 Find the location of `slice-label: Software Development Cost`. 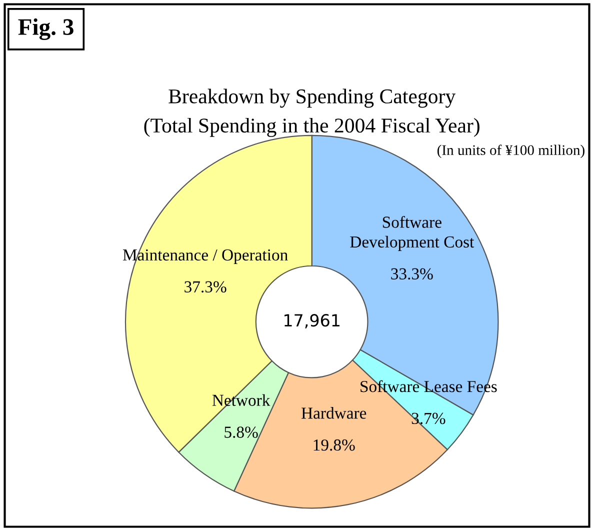

slice-label: Software Development Cost is located at coordinates (412, 233).